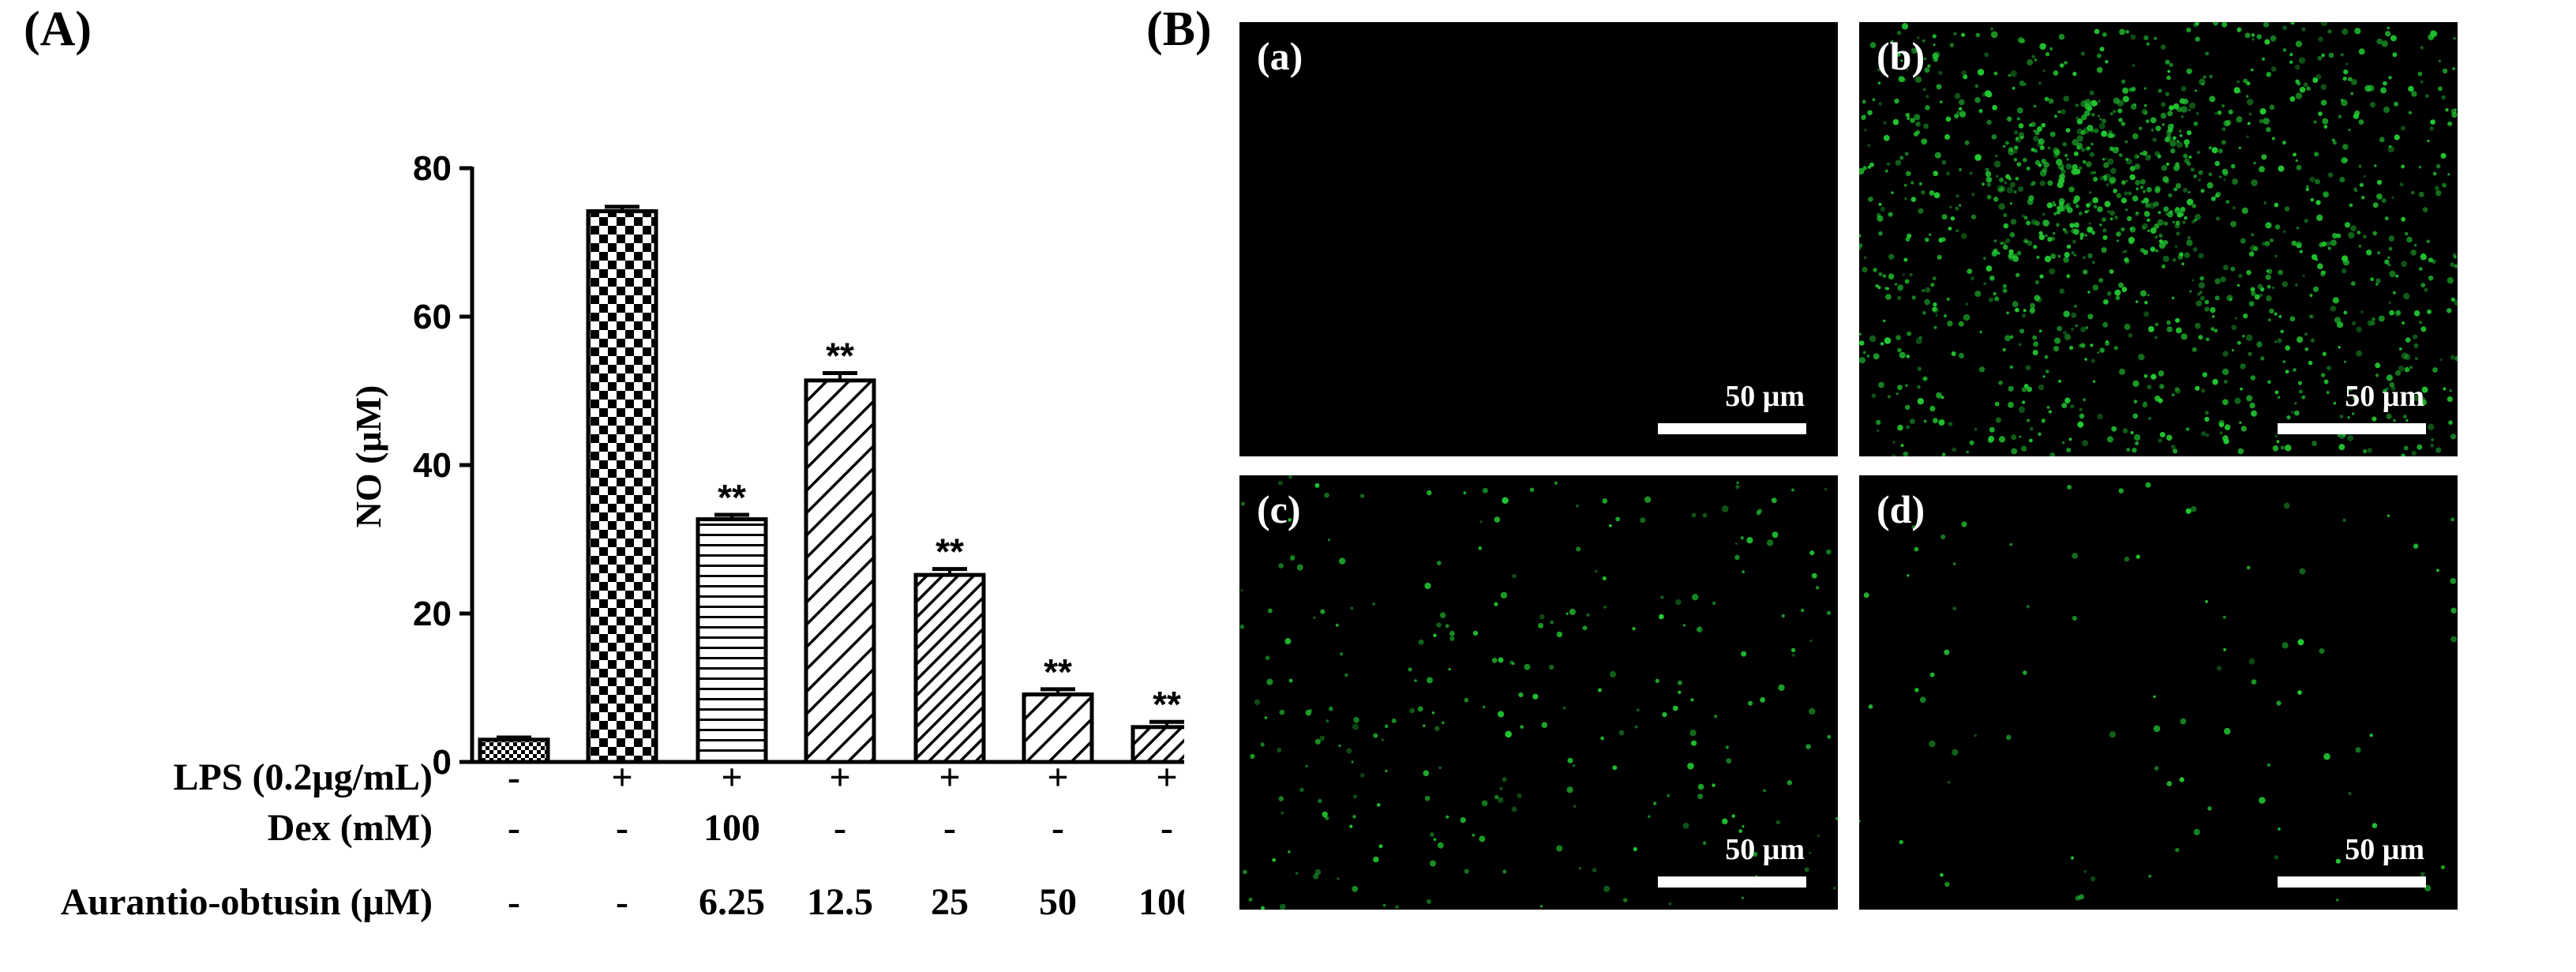 The height and width of the screenshot is (972, 2576). What do you see at coordinates (350, 828) in the screenshot?
I see `condition-label: Dex (mM)` at bounding box center [350, 828].